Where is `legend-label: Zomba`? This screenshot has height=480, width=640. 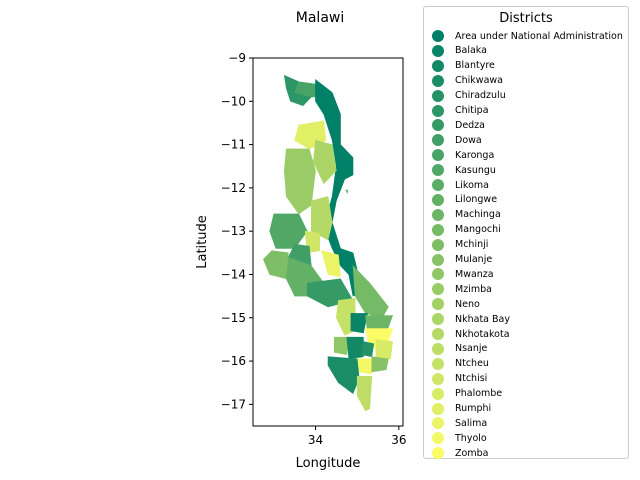 legend-label: Zomba is located at coordinates (472, 453).